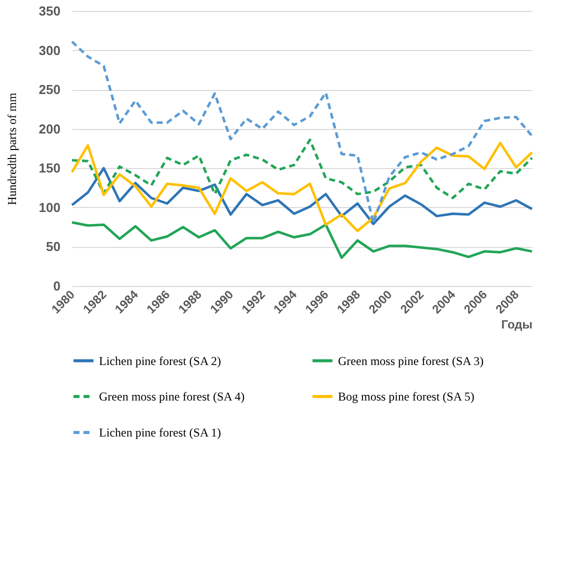  I want to click on y-tick-label: 300, so click(49, 50).